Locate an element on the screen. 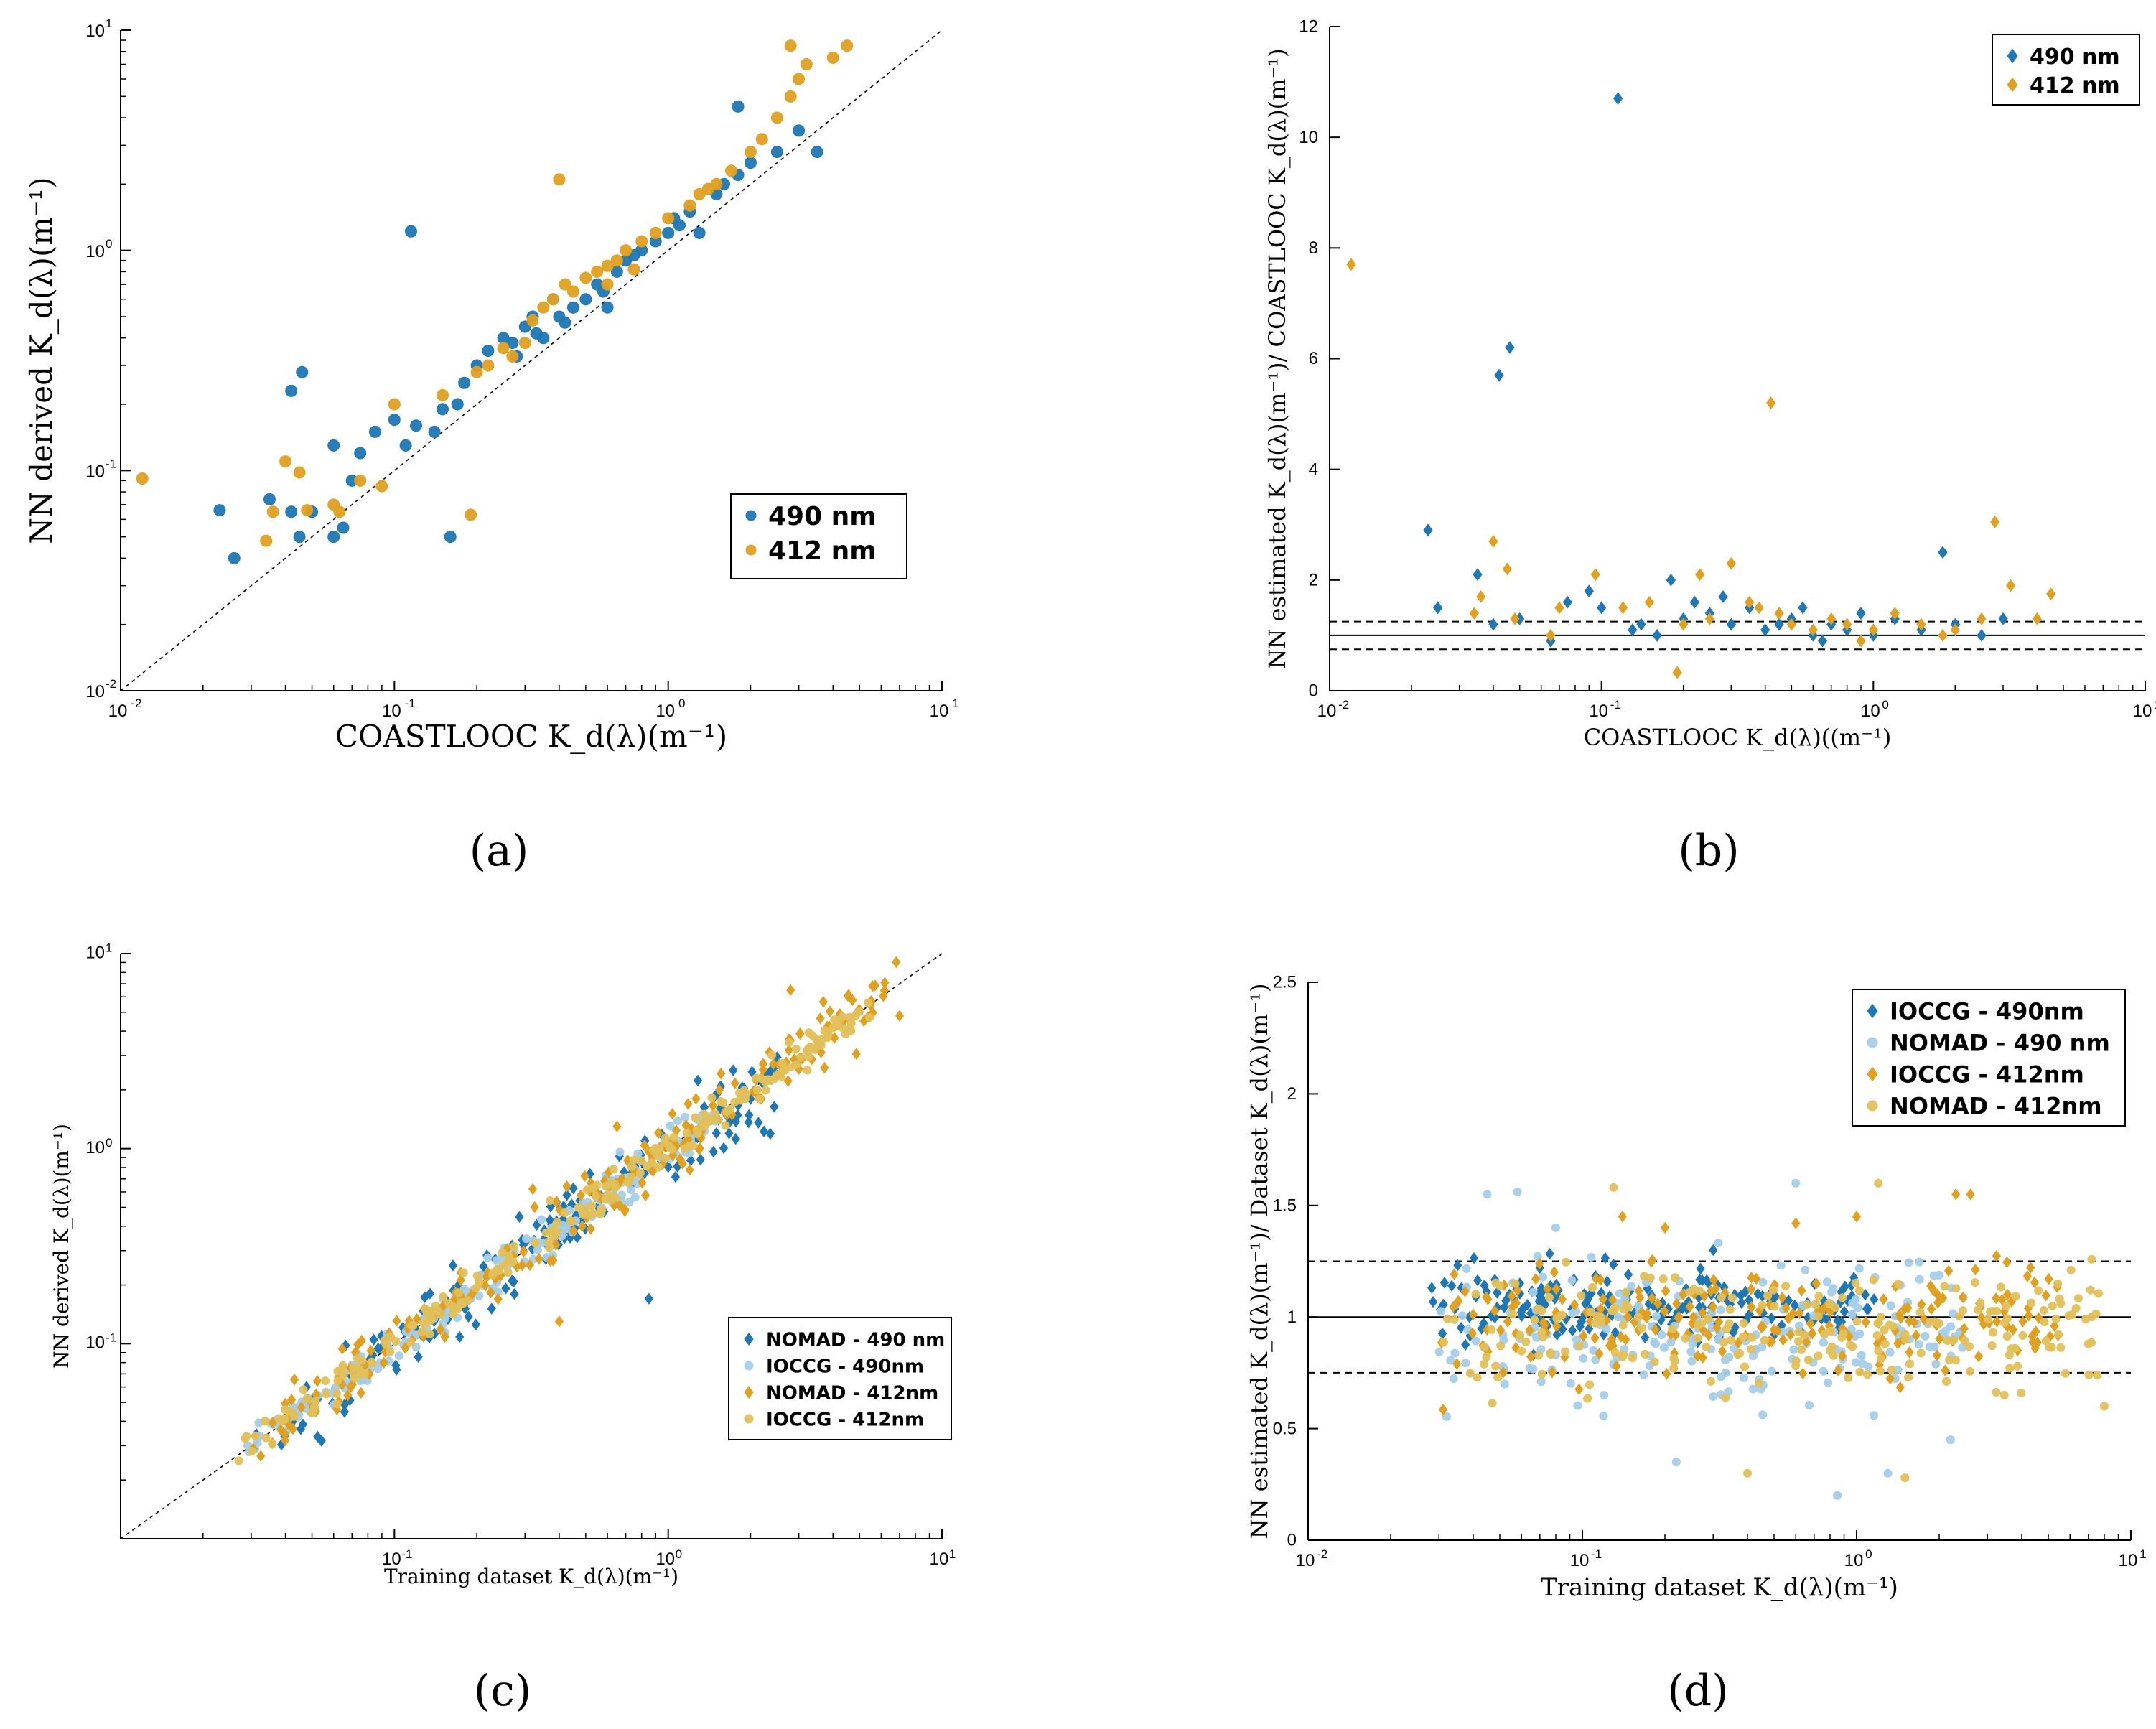  y-tick-label: 2 is located at coordinates (1292, 1094).